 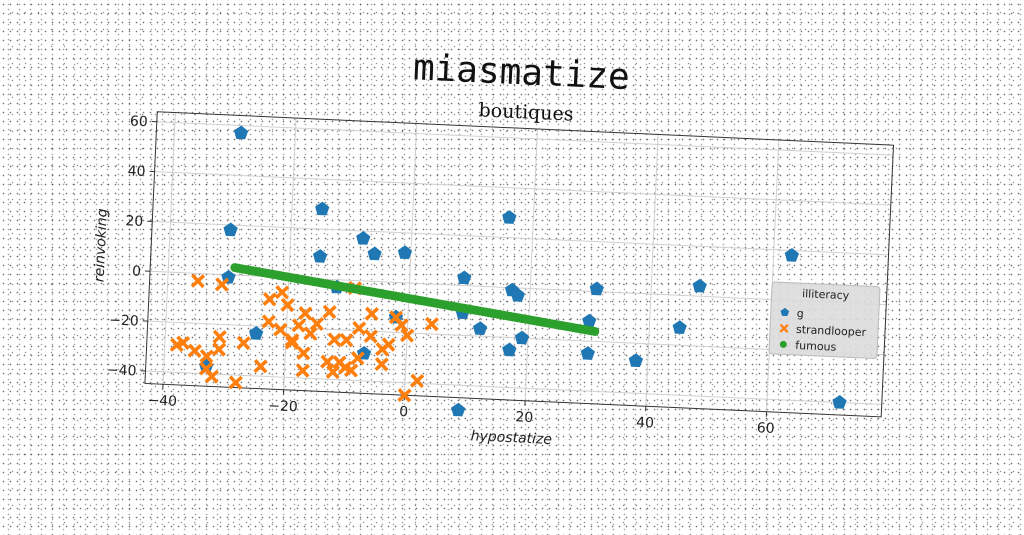 What do you see at coordinates (139, 121) in the screenshot?
I see `y-tick-label: 60` at bounding box center [139, 121].